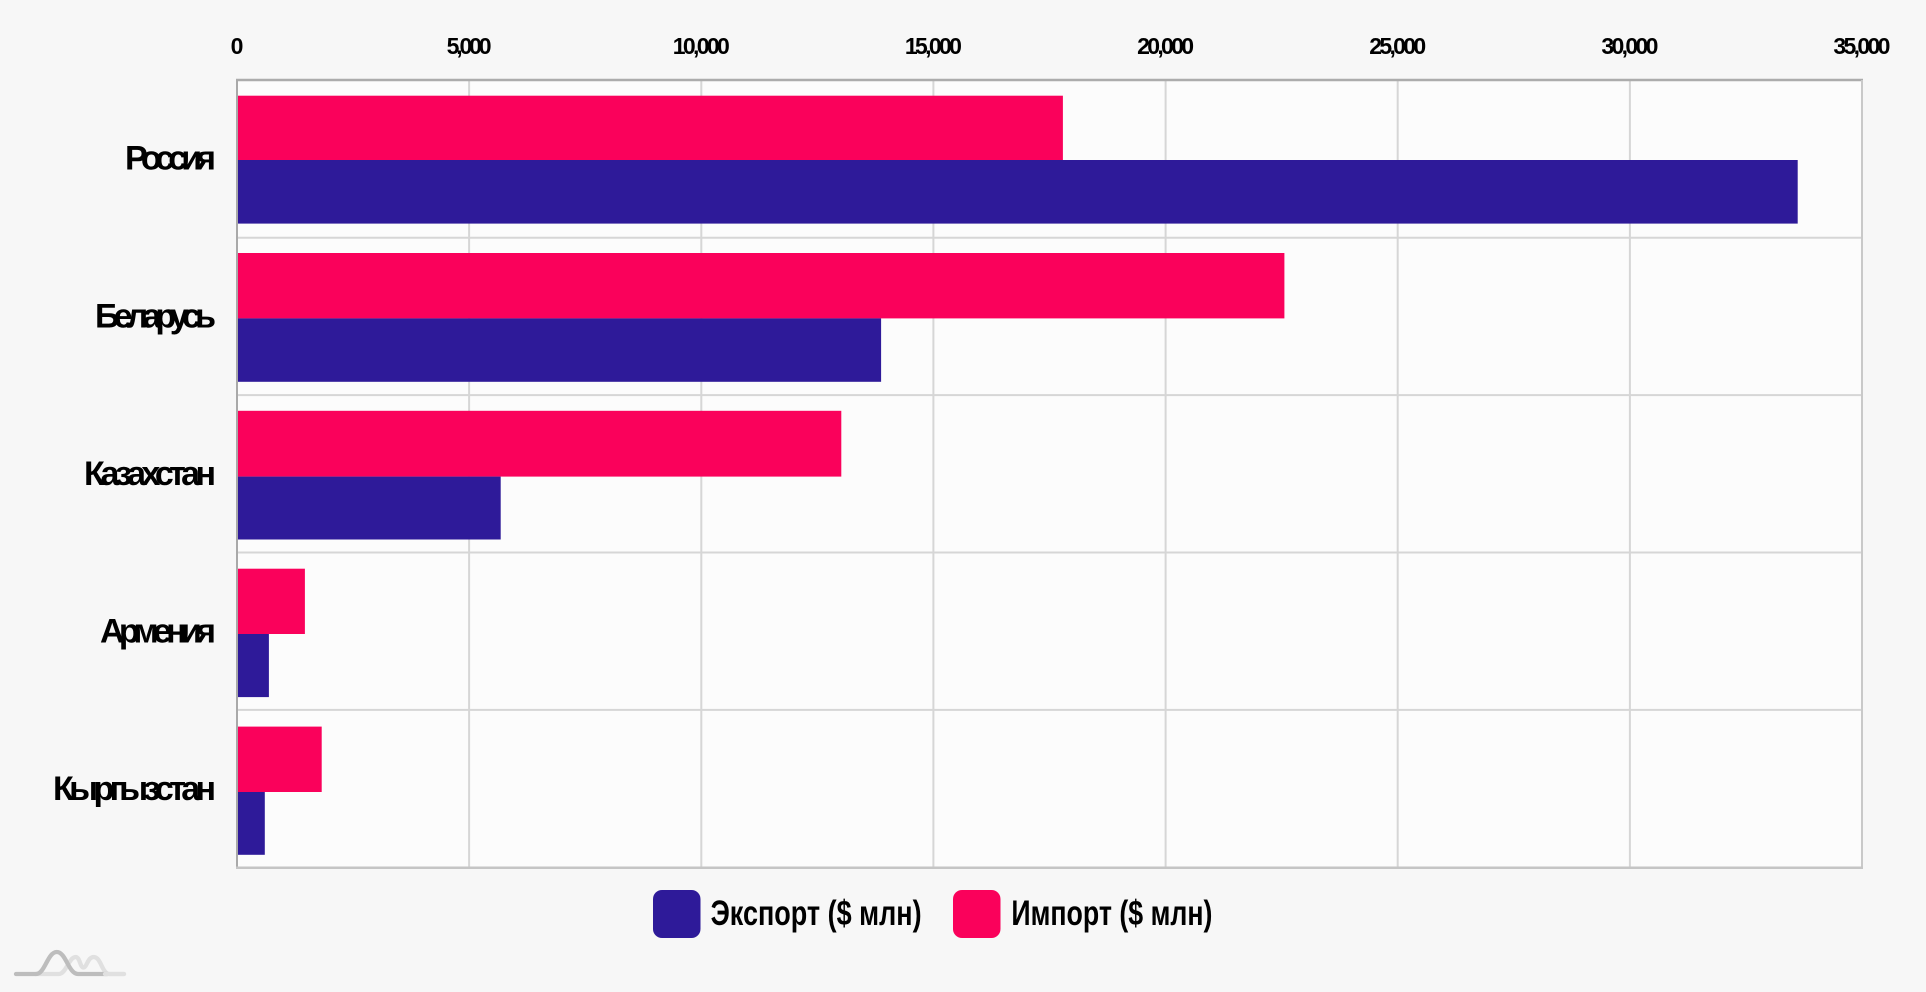  What do you see at coordinates (155, 316) in the screenshot?
I see `svg-text: Беларусь` at bounding box center [155, 316].